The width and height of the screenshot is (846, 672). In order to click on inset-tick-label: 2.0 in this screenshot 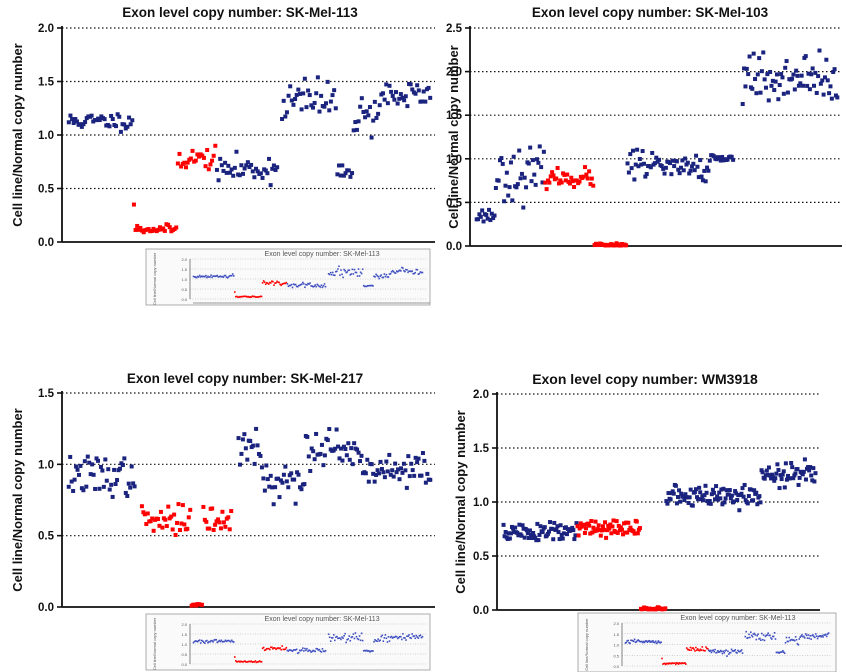, I will do `click(184, 259)`.